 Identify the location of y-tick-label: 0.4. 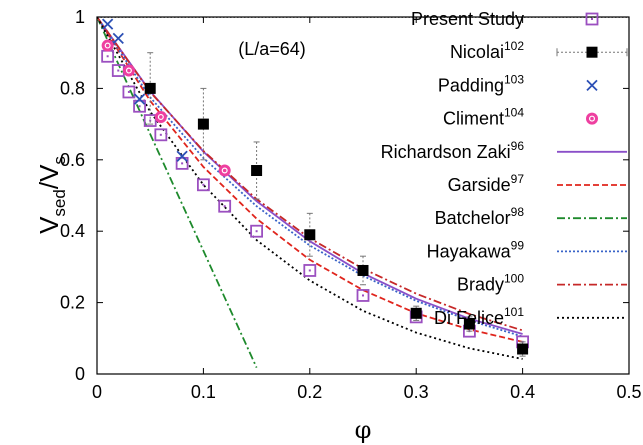
(72, 231).